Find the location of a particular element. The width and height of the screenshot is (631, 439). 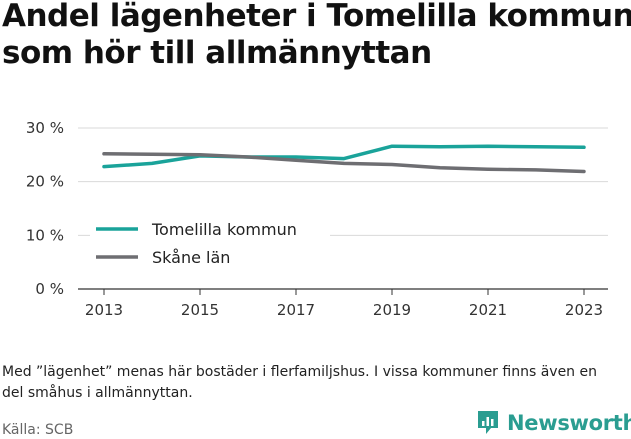

series-line-tomelilla is located at coordinates (344, 156).